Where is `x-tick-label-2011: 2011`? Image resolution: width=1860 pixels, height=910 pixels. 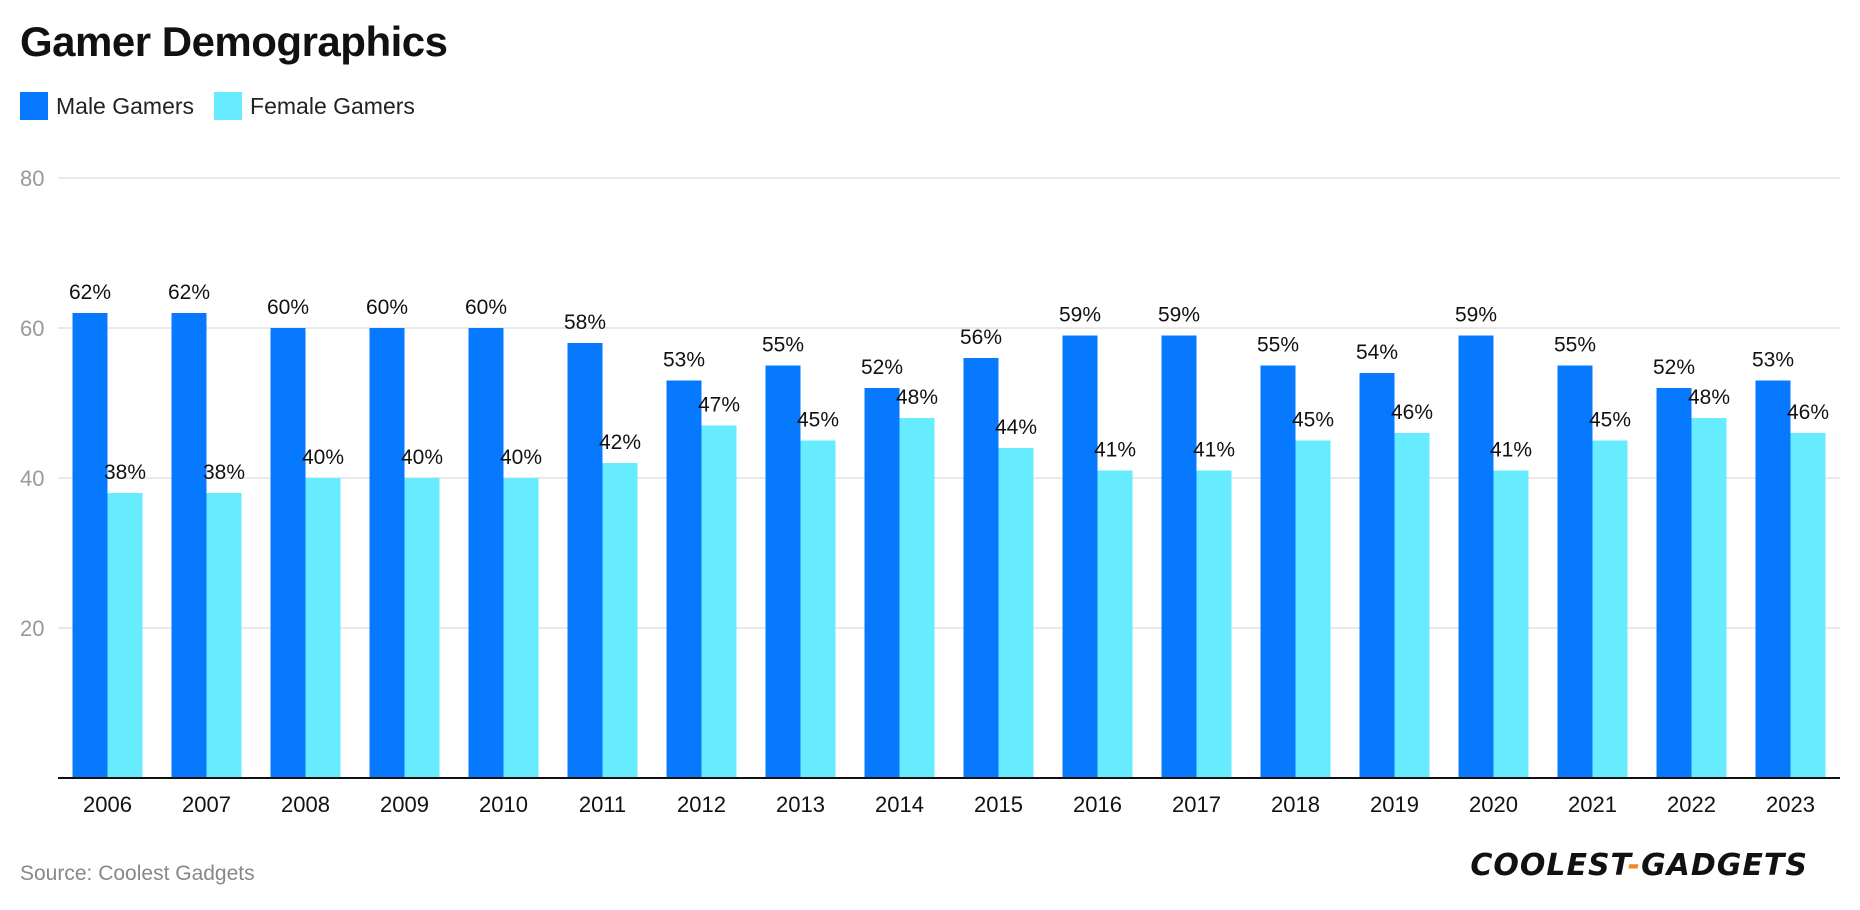
x-tick-label-2011: 2011 is located at coordinates (602, 804).